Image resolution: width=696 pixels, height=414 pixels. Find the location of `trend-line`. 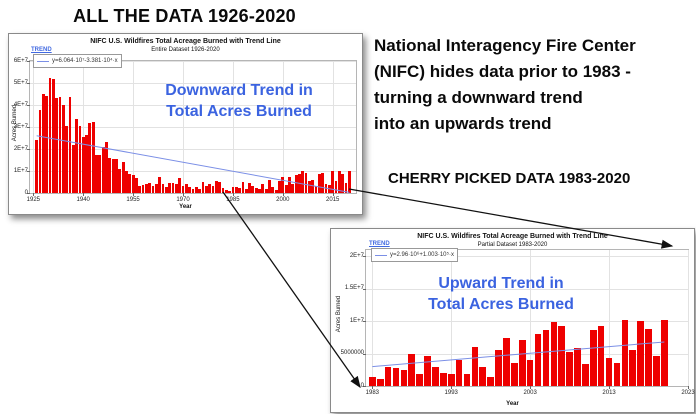

trend-line is located at coordinates (518, 354).